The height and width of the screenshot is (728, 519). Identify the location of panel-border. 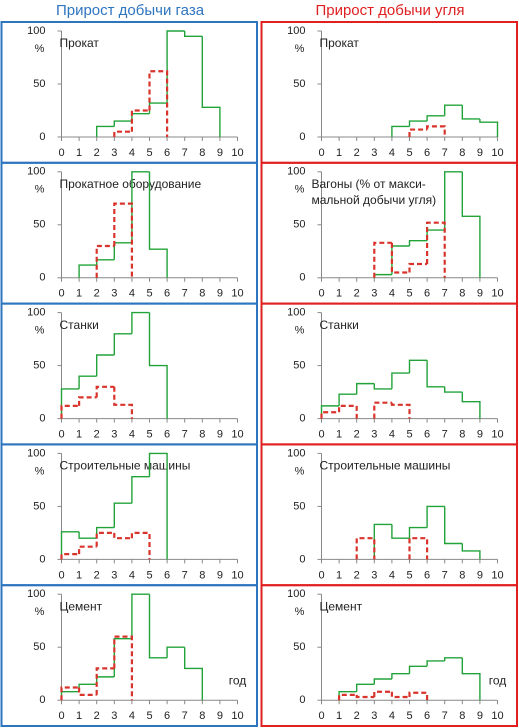
(389, 656).